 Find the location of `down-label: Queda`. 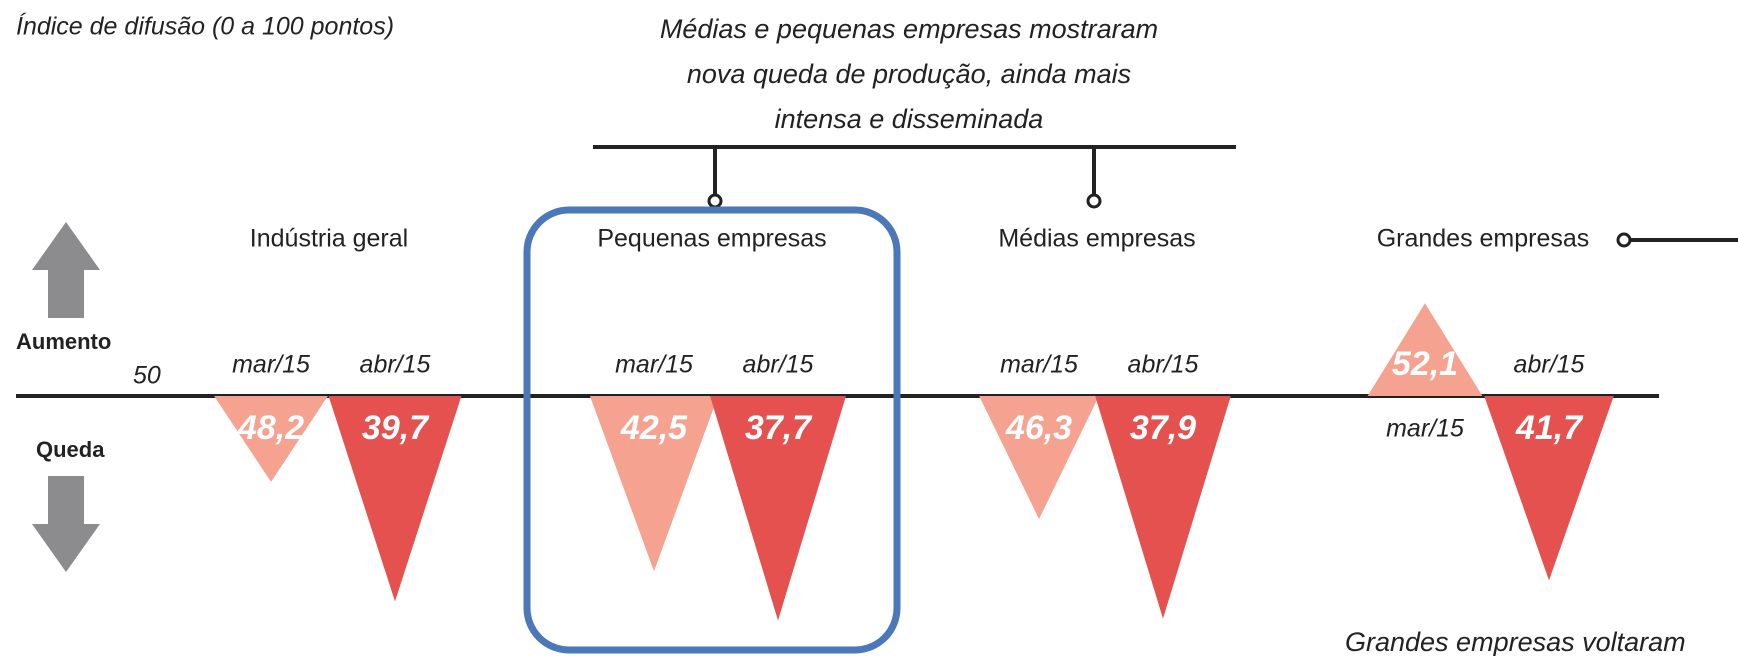

down-label: Queda is located at coordinates (70, 449).